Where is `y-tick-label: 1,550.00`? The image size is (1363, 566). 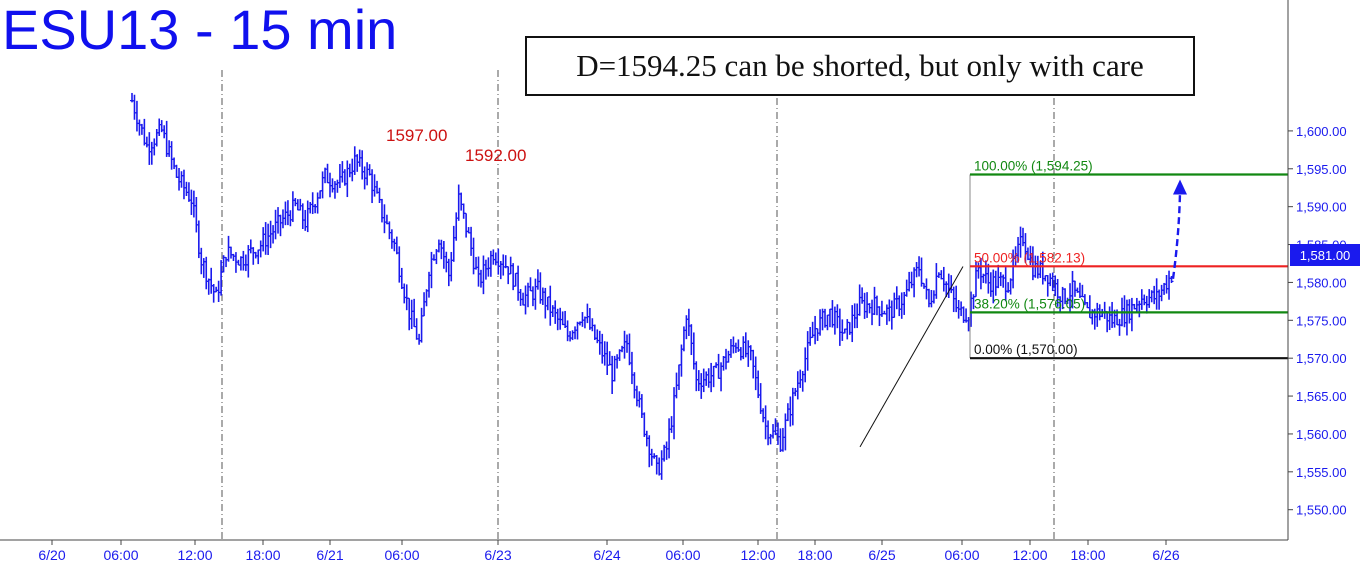
y-tick-label: 1,550.00 is located at coordinates (1321, 510).